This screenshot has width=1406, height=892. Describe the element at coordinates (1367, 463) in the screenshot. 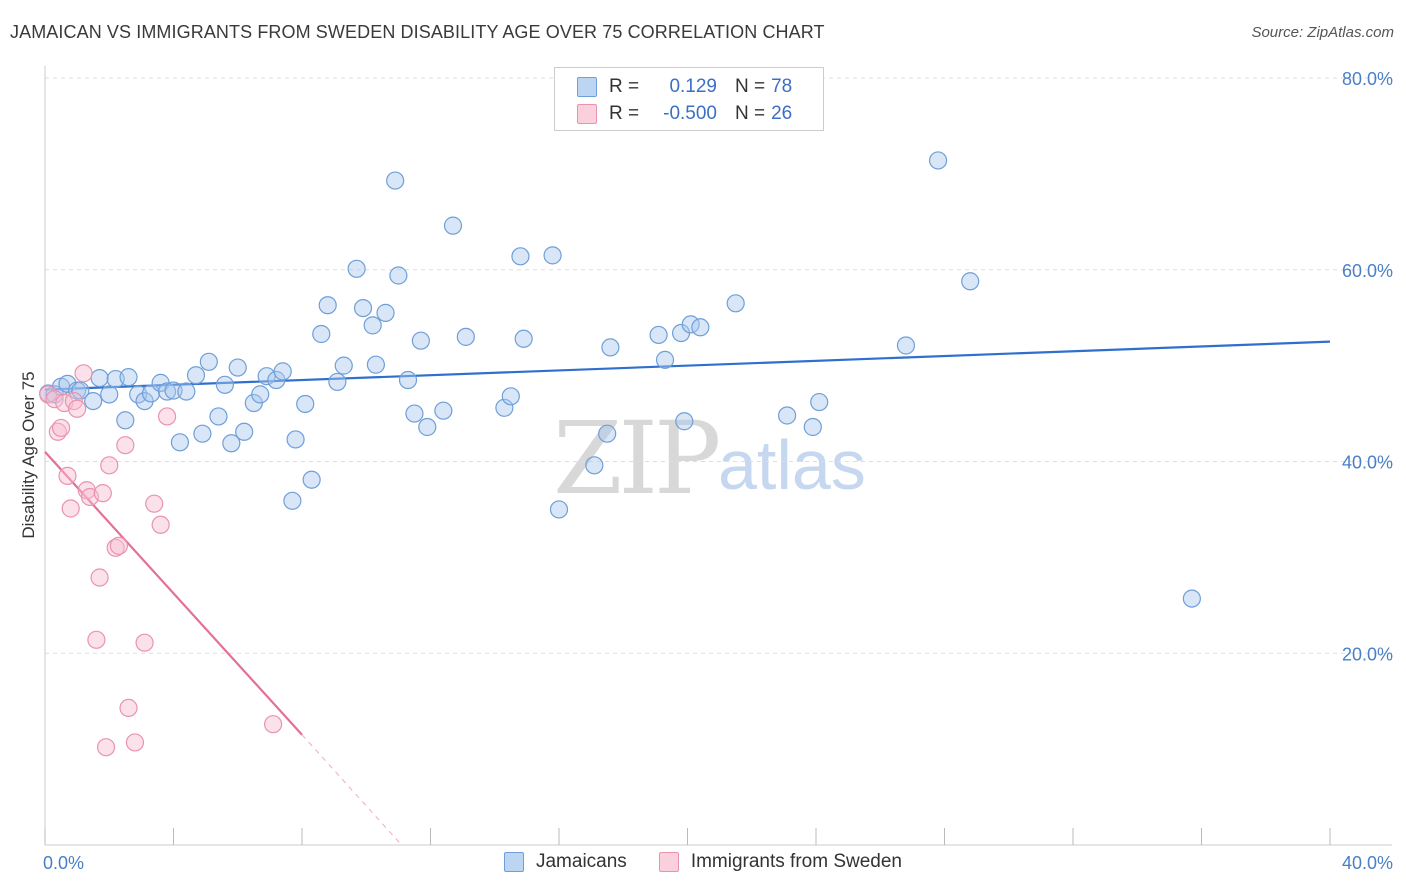

I see `y-tick-label: 40.0%` at that location.